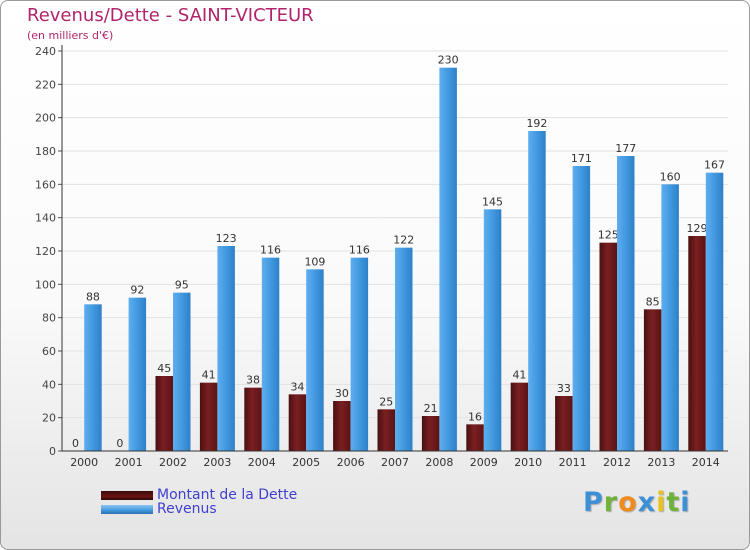  What do you see at coordinates (564, 388) in the screenshot?
I see `data-label-dette: 33` at bounding box center [564, 388].